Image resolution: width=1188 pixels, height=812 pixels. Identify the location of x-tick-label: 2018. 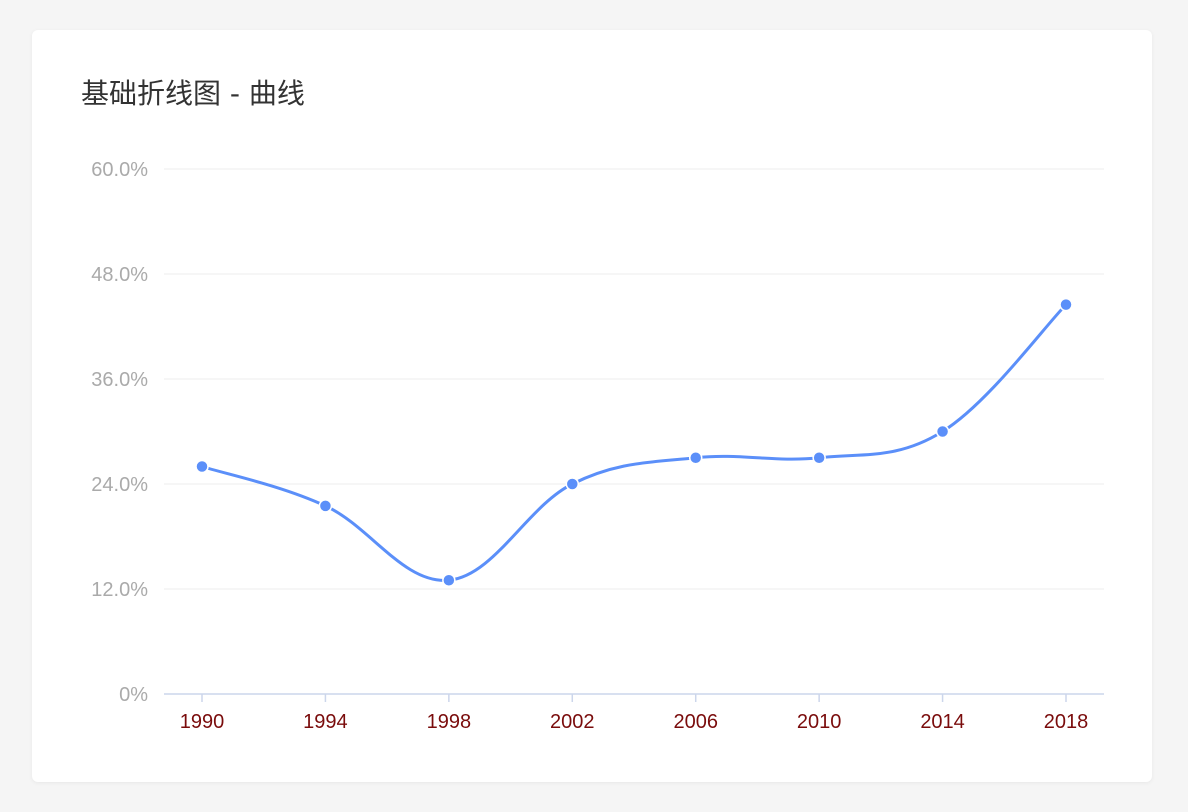
(1066, 722).